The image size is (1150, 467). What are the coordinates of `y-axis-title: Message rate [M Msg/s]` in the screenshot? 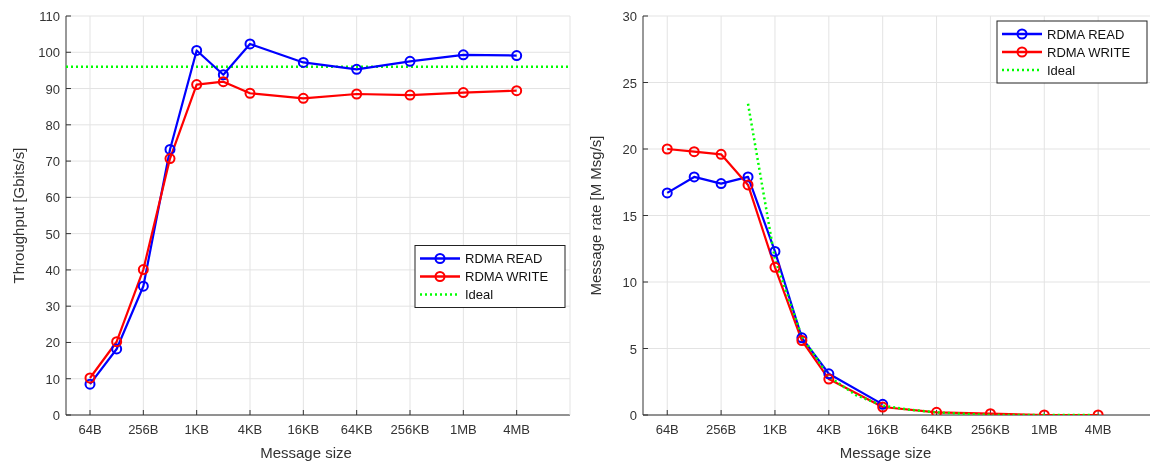 It's located at (595, 215).